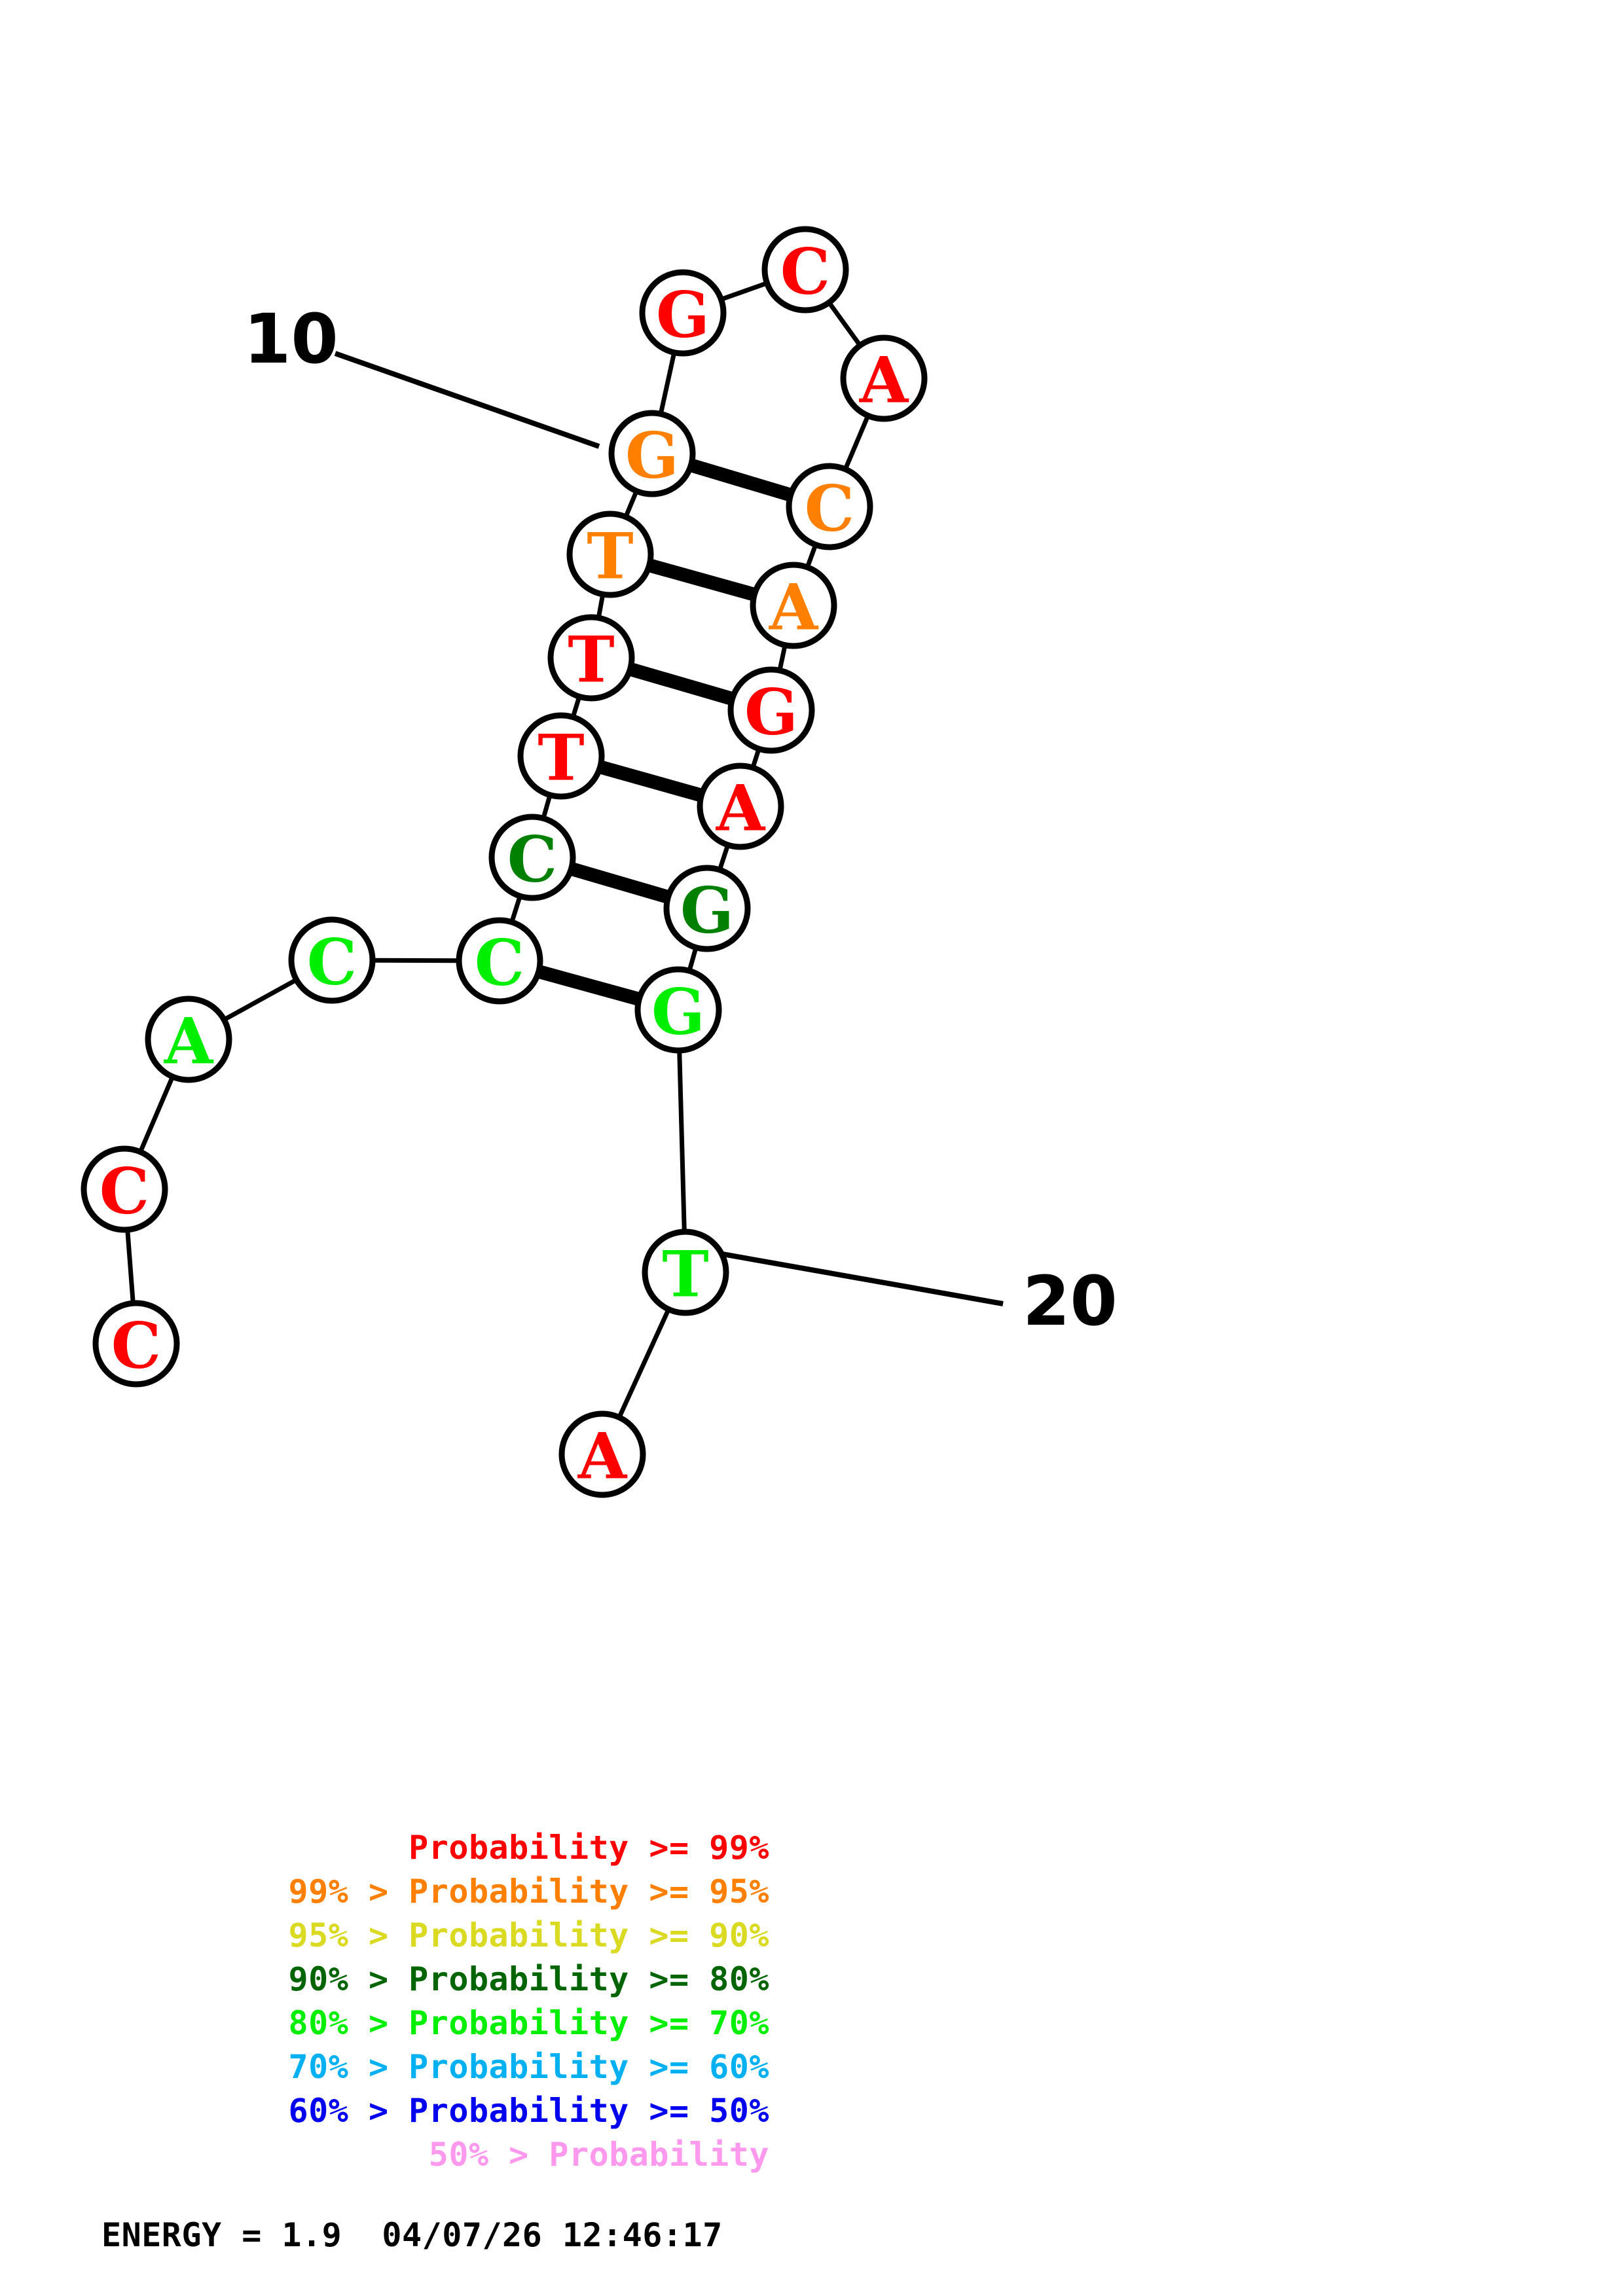  Describe the element at coordinates (528, 1891) in the screenshot. I see `legend-row: 99% > Probability >= 95%` at that location.